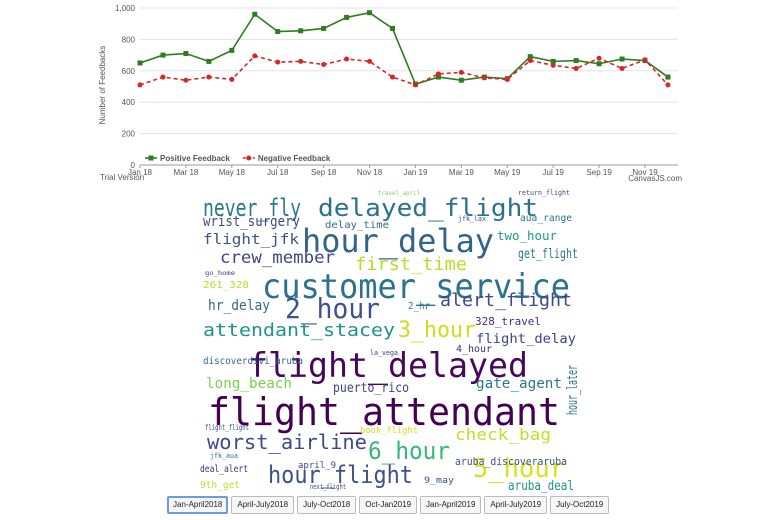  I want to click on cloud-word: 2_hour, so click(332, 309).